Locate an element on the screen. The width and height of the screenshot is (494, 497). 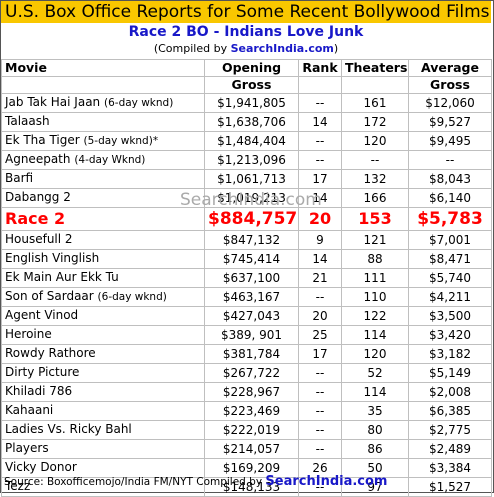
table-row: Agneepath (4-day Wknd) $1,213,096 -- -- -- is located at coordinates (246, 160).